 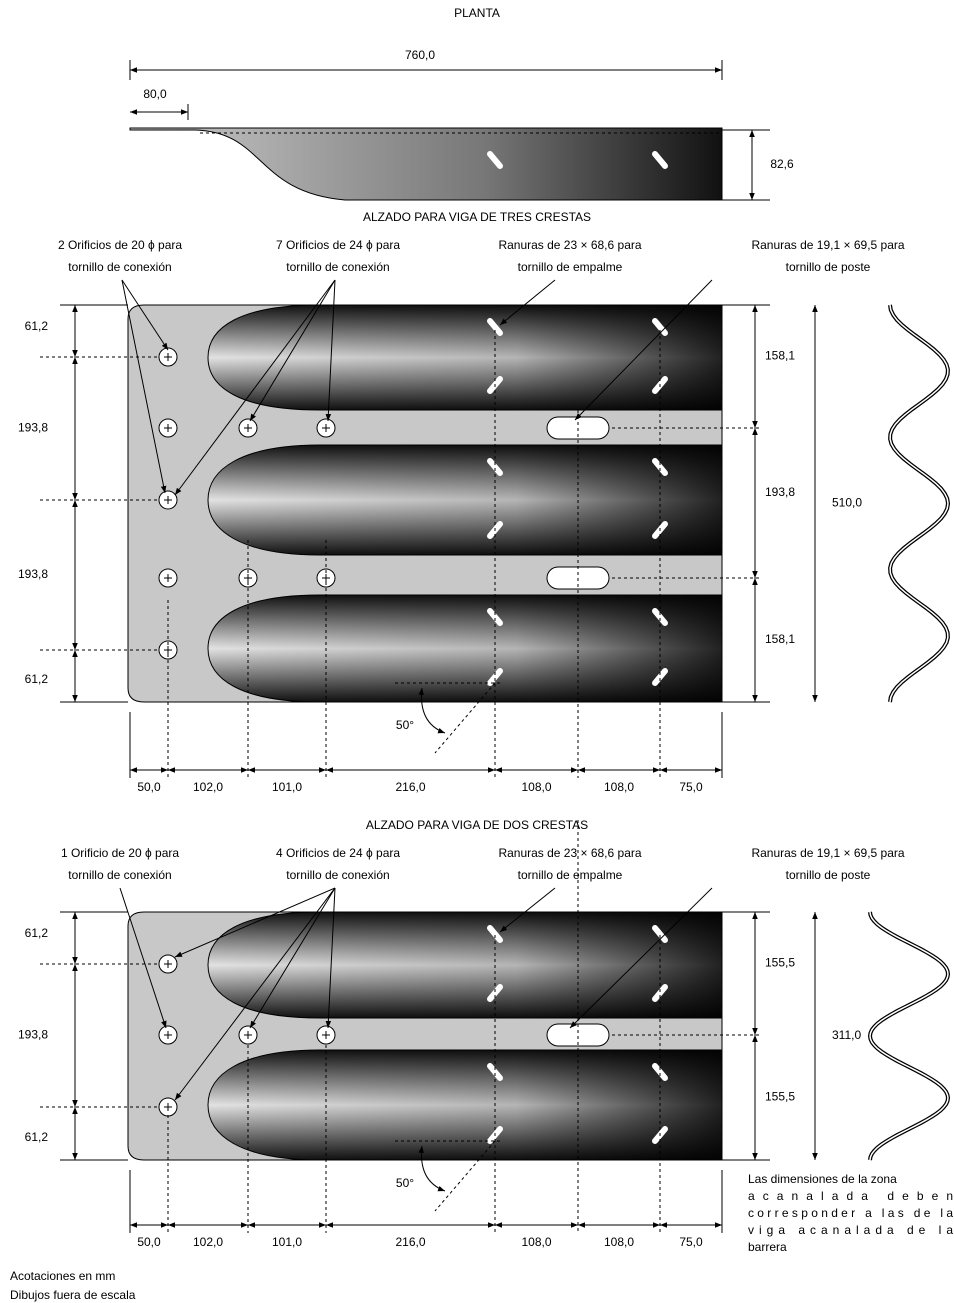 What do you see at coordinates (338, 853) in the screenshot?
I see `label: 4 Orificios de 24 ϕ para` at bounding box center [338, 853].